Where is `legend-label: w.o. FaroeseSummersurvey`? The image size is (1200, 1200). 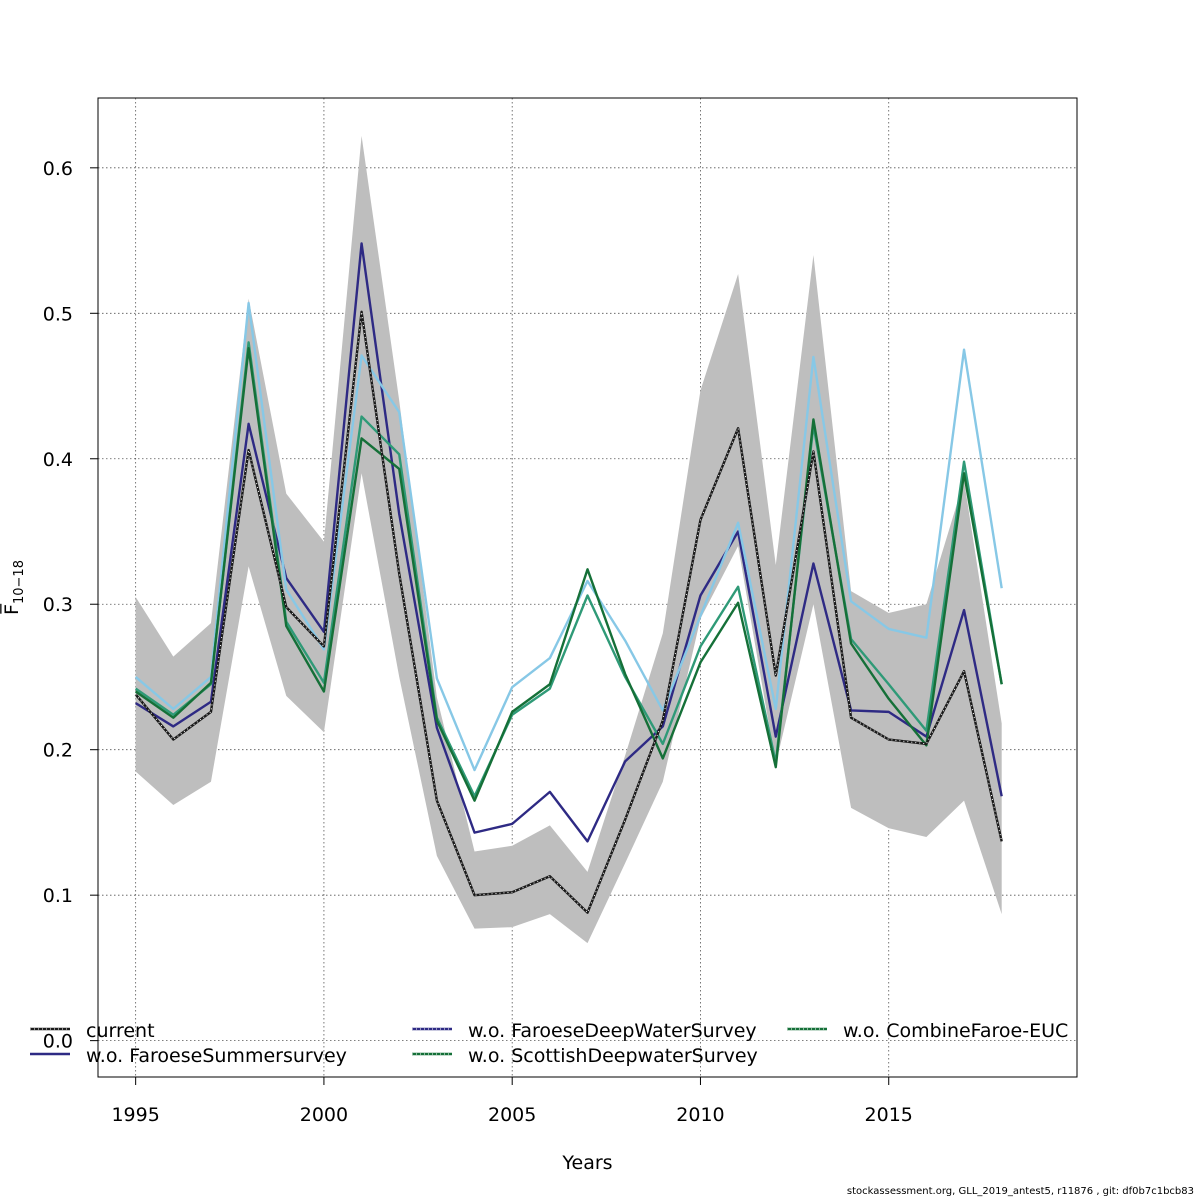 legend-label: w.o. FaroeseSummersurvey is located at coordinates (216, 1056).